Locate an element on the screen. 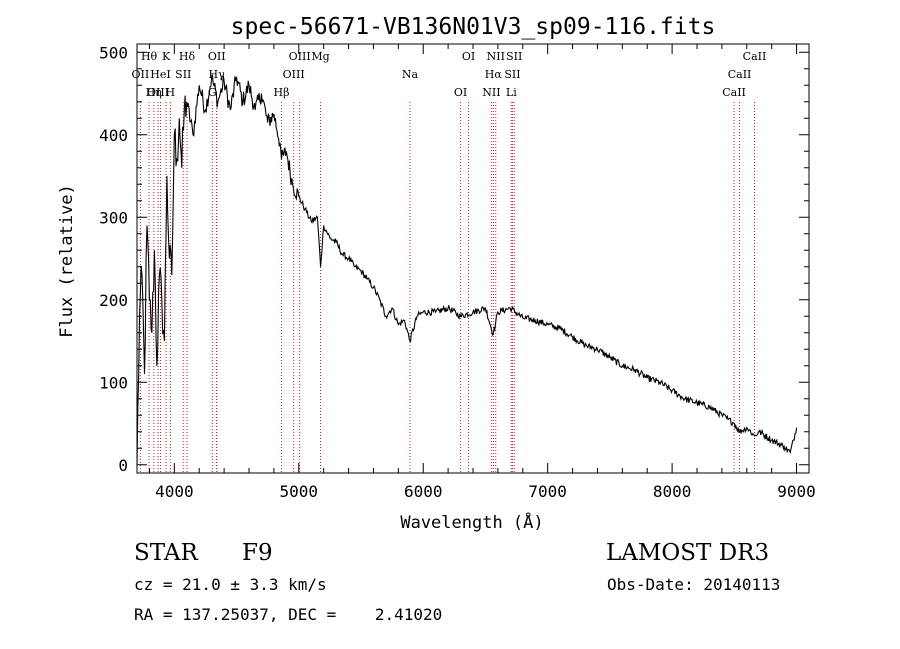 The width and height of the screenshot is (900, 649). spectral-line-label-13: OIII is located at coordinates (294, 74).